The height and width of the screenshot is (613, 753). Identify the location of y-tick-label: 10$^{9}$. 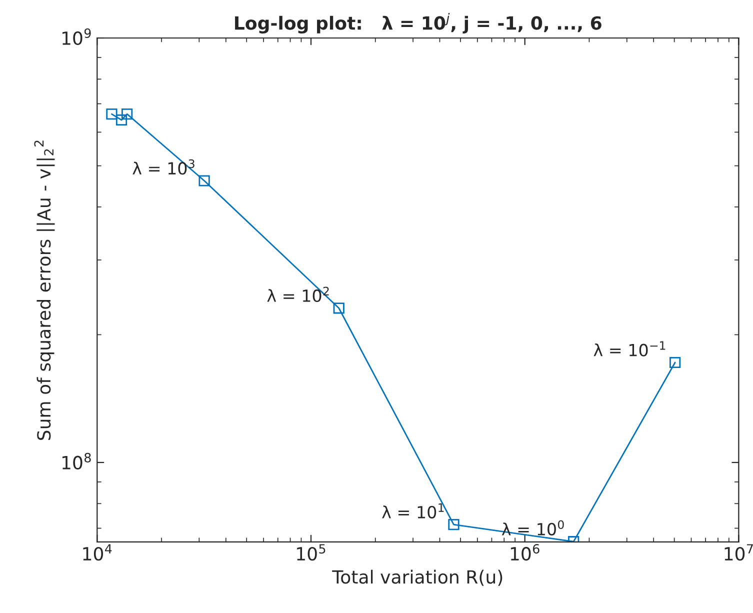
(76, 36).